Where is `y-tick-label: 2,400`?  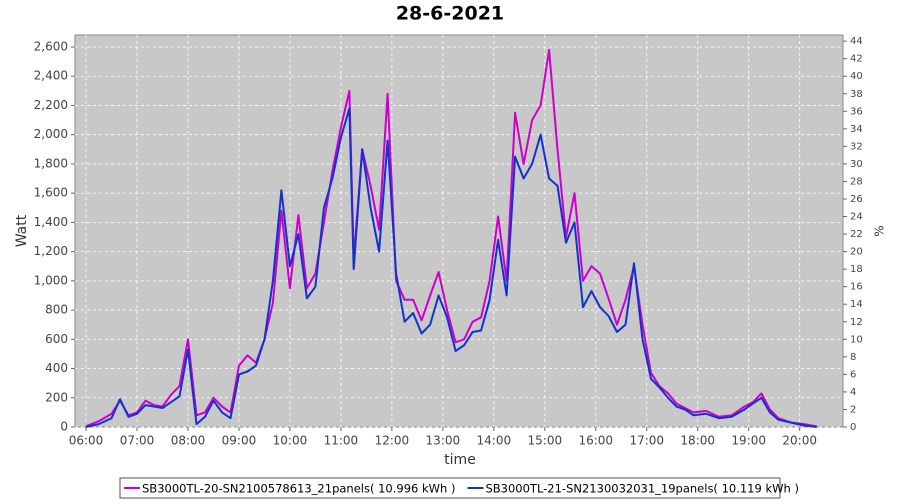
y-tick-label: 2,400 is located at coordinates (51, 76).